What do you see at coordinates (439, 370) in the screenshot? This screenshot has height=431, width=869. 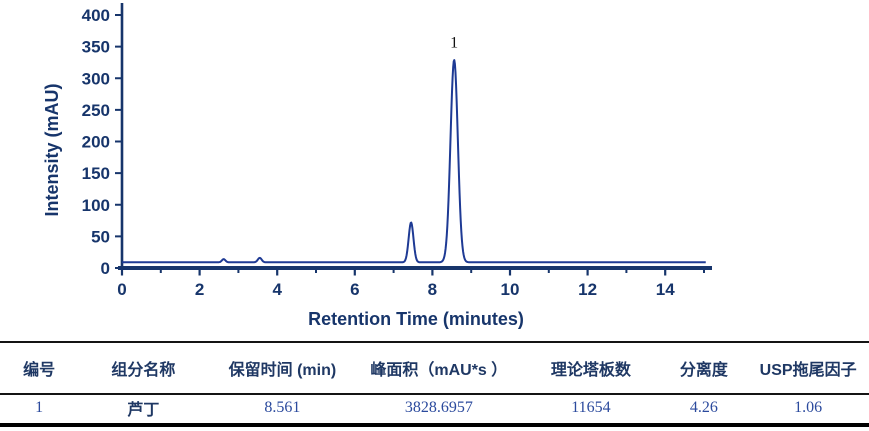 I see `header-peak-area: 峰面积（mAU*s ）` at bounding box center [439, 370].